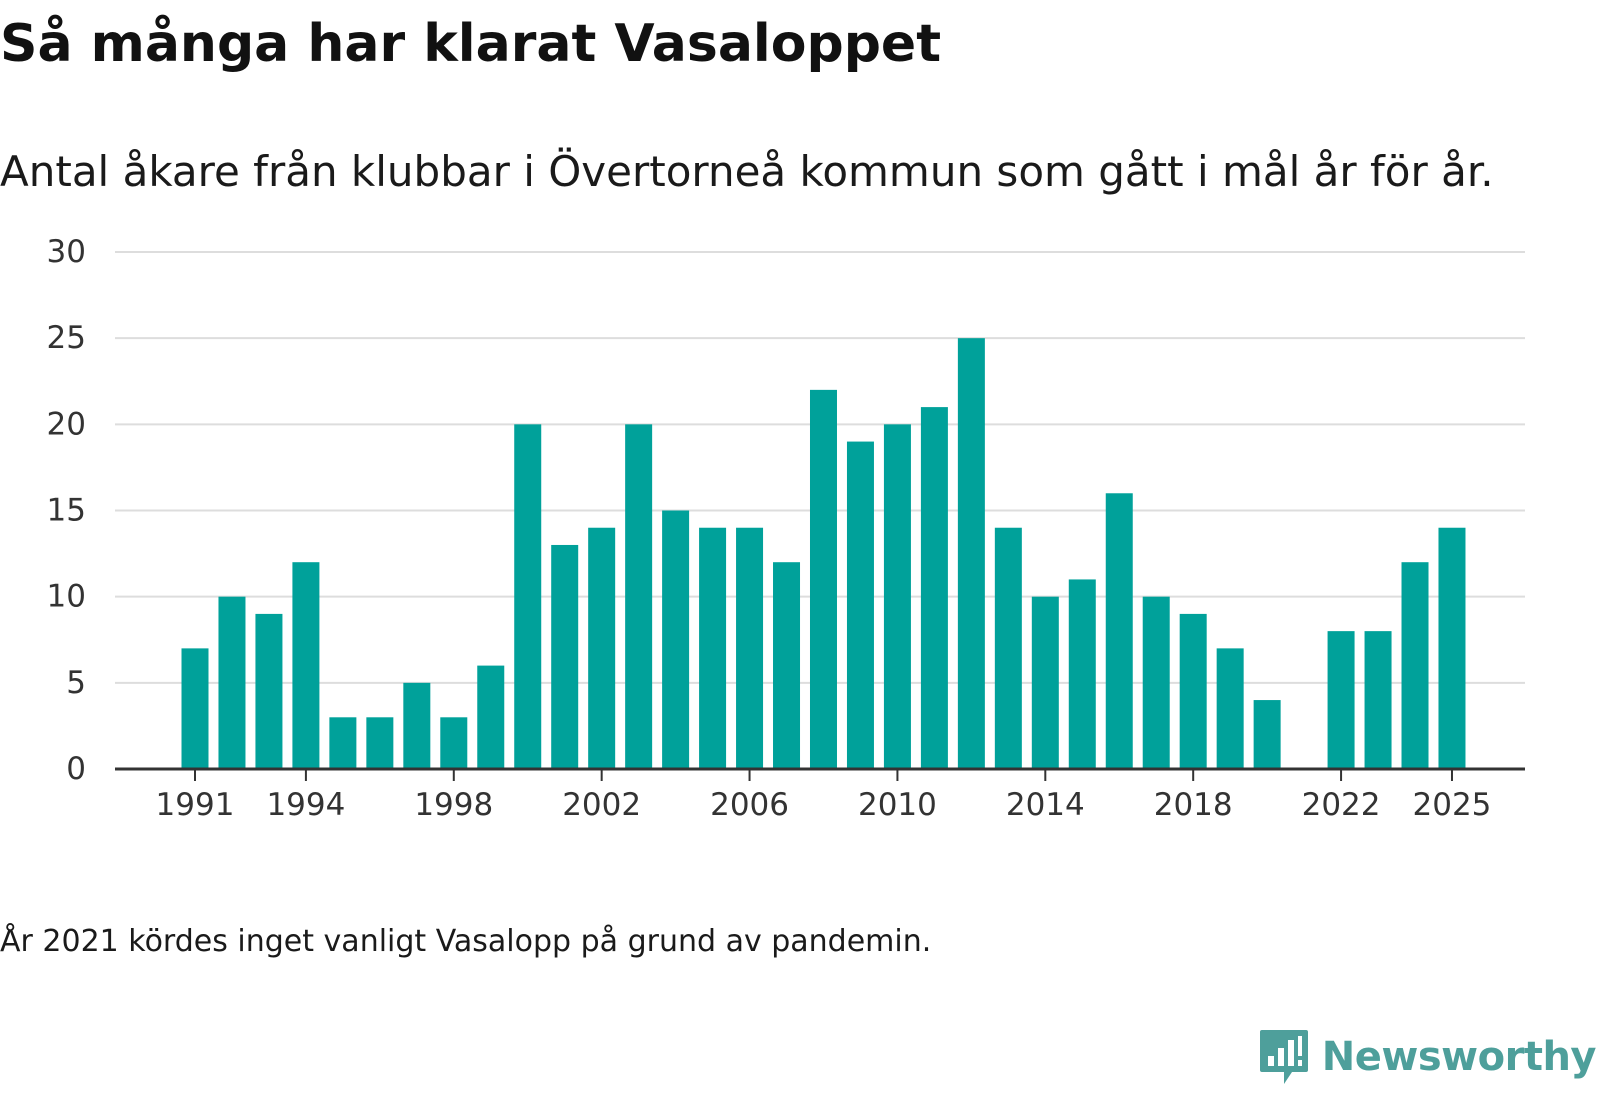 Image resolution: width=1600 pixels, height=1100 pixels. What do you see at coordinates (66, 338) in the screenshot?
I see `y-tick-label: 25` at bounding box center [66, 338].